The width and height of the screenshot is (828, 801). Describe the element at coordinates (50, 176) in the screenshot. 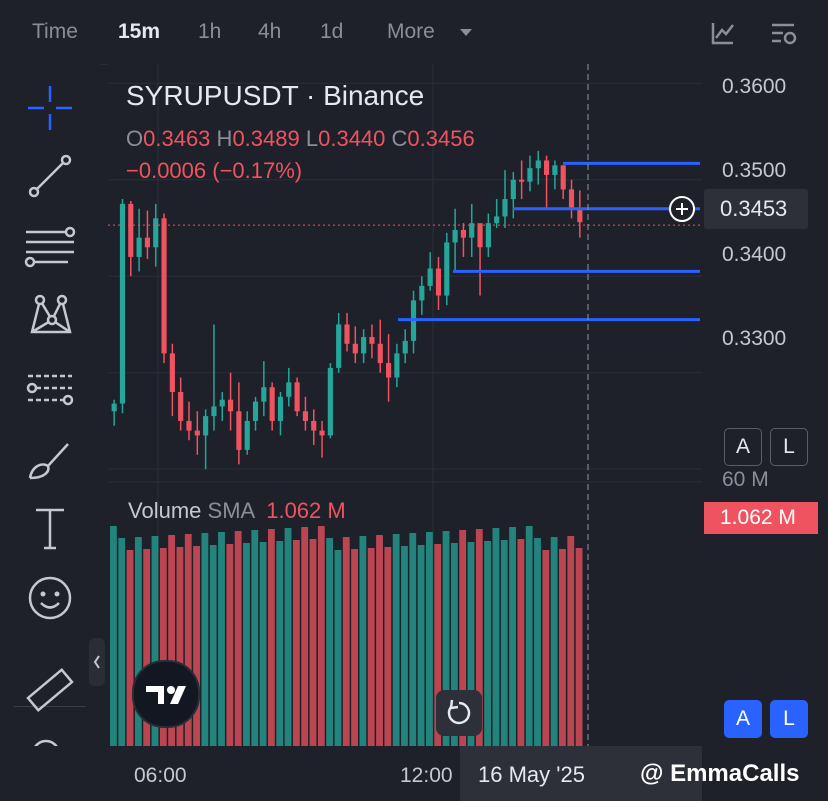

I see `trend-line-tool` at that location.